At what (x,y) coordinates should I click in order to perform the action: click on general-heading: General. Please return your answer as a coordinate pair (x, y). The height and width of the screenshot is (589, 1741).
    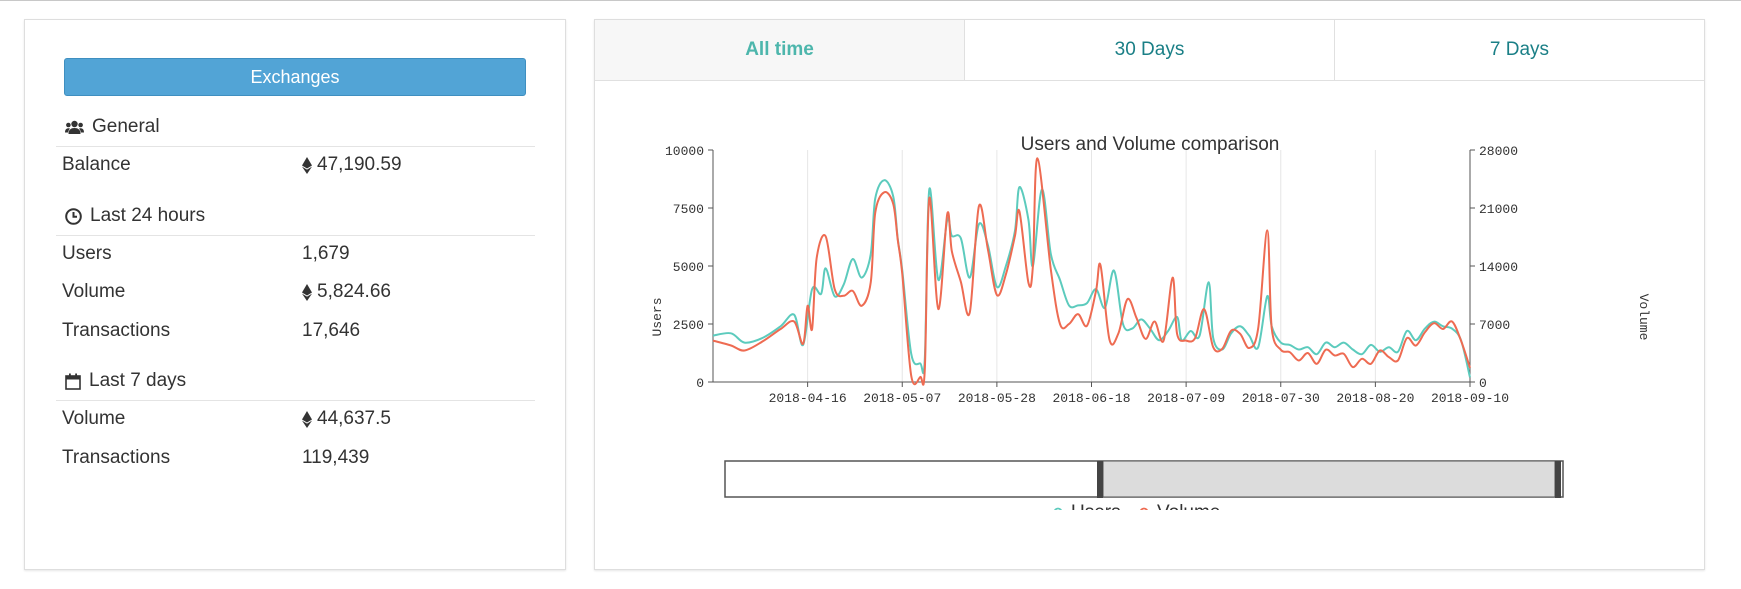
    Looking at the image, I should click on (126, 126).